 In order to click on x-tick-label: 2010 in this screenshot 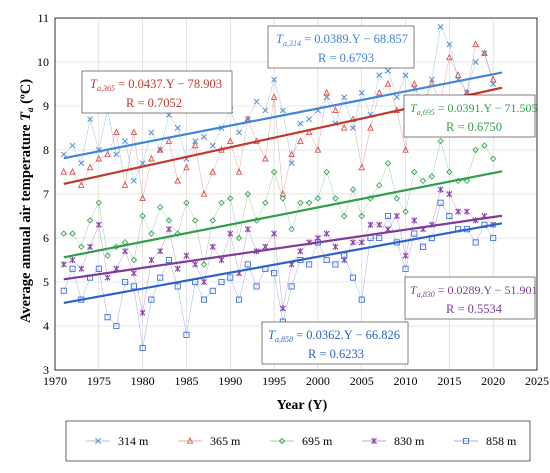, I will do `click(406, 381)`.